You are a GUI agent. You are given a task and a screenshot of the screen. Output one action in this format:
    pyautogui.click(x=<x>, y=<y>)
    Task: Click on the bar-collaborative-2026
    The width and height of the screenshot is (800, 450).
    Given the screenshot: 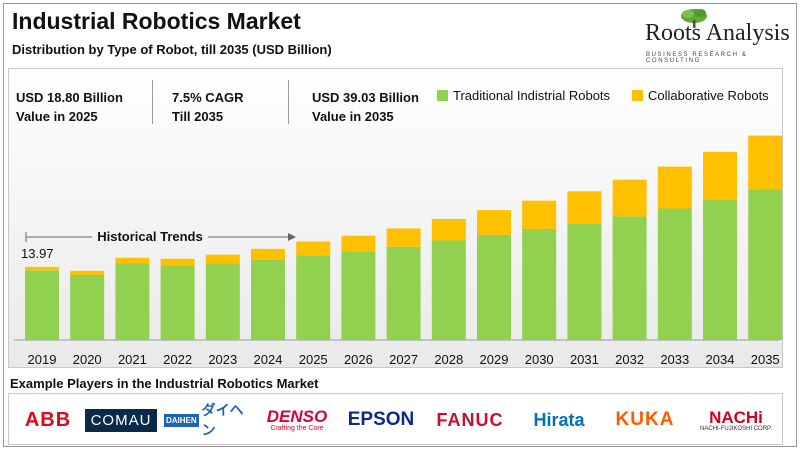 What is the action you would take?
    pyautogui.click(x=358, y=243)
    